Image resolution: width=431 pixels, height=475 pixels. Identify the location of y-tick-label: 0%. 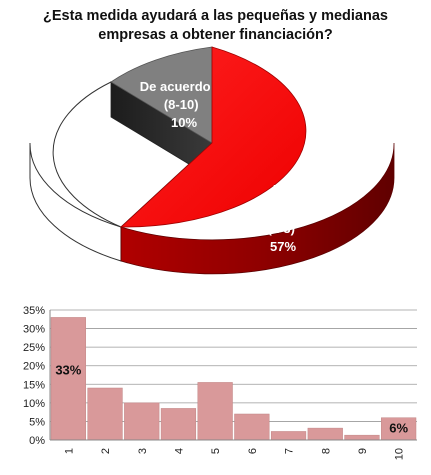
(37, 441).